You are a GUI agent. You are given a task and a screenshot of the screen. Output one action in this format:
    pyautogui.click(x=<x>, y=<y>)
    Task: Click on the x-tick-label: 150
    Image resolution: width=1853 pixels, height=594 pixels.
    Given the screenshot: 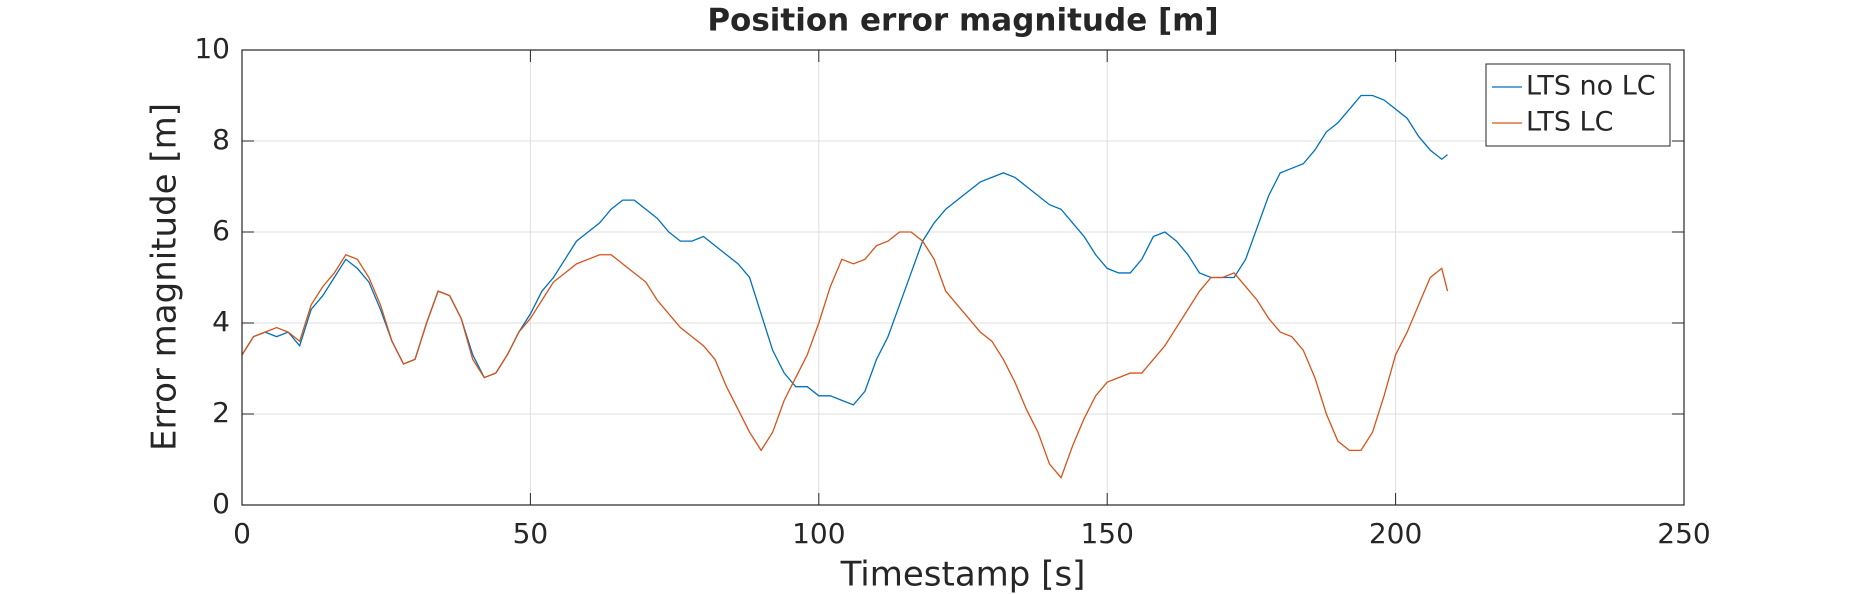 What is the action you would take?
    pyautogui.click(x=1106, y=533)
    